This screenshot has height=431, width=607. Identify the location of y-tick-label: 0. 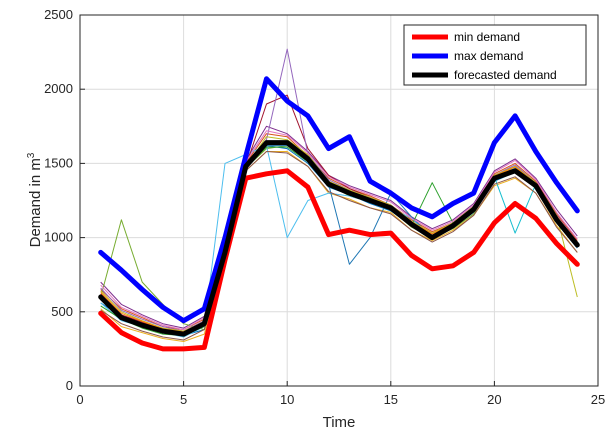
(69, 385).